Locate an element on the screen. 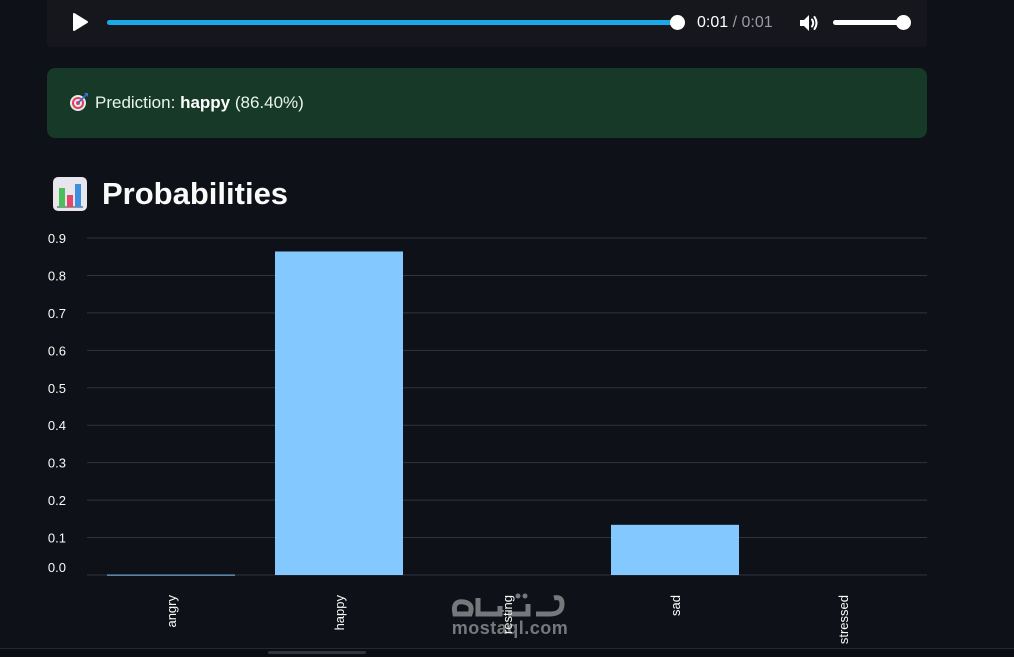  y-tick-label: 0.9 is located at coordinates (57, 238).